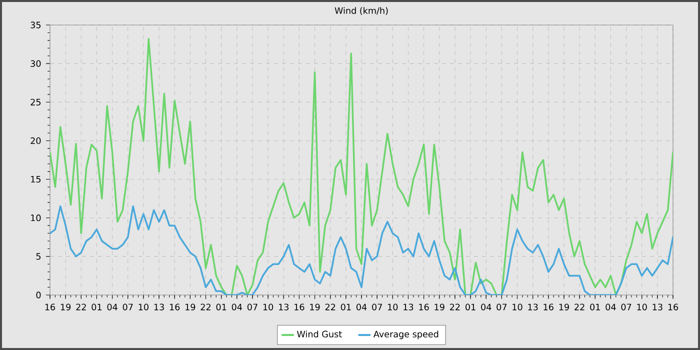 The height and width of the screenshot is (350, 700). I want to click on y-tick-label: 10, so click(36, 218).